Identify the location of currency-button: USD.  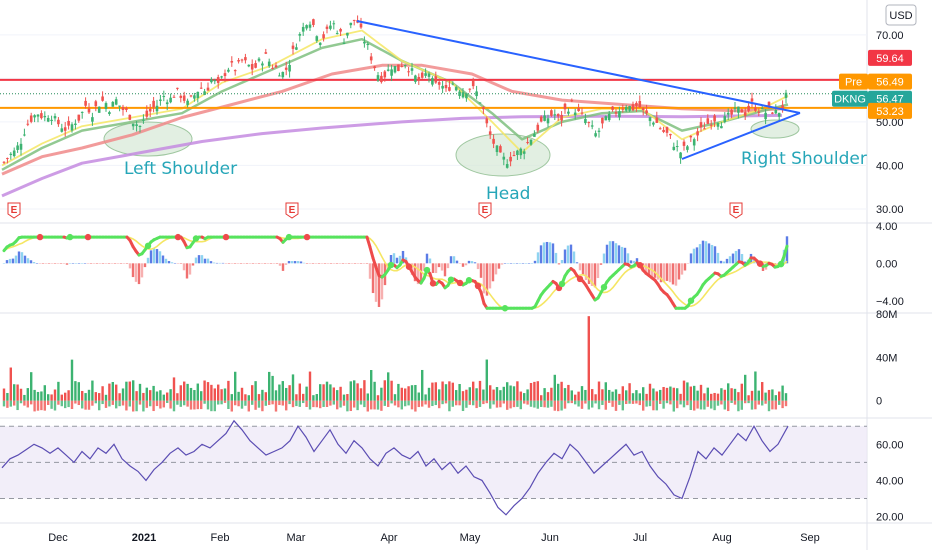
(901, 15).